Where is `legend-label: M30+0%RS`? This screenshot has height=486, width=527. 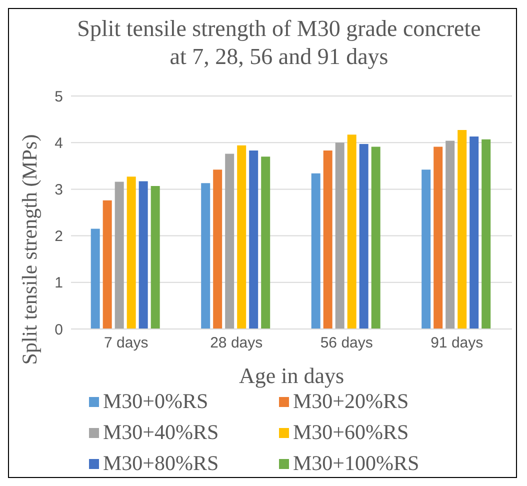 legend-label: M30+0%RS is located at coordinates (156, 401).